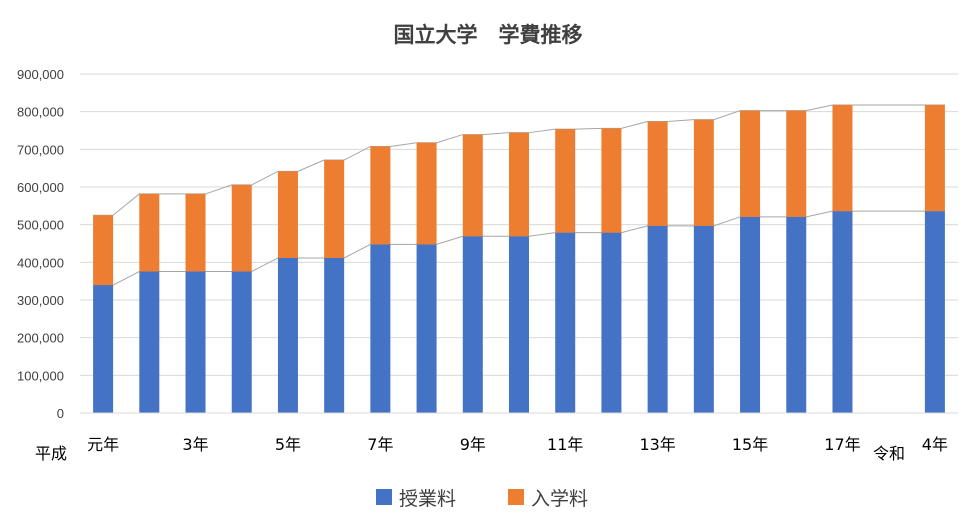 This screenshot has height=518, width=966. Describe the element at coordinates (288, 444) in the screenshot. I see `x-tick-label: 5年` at that location.